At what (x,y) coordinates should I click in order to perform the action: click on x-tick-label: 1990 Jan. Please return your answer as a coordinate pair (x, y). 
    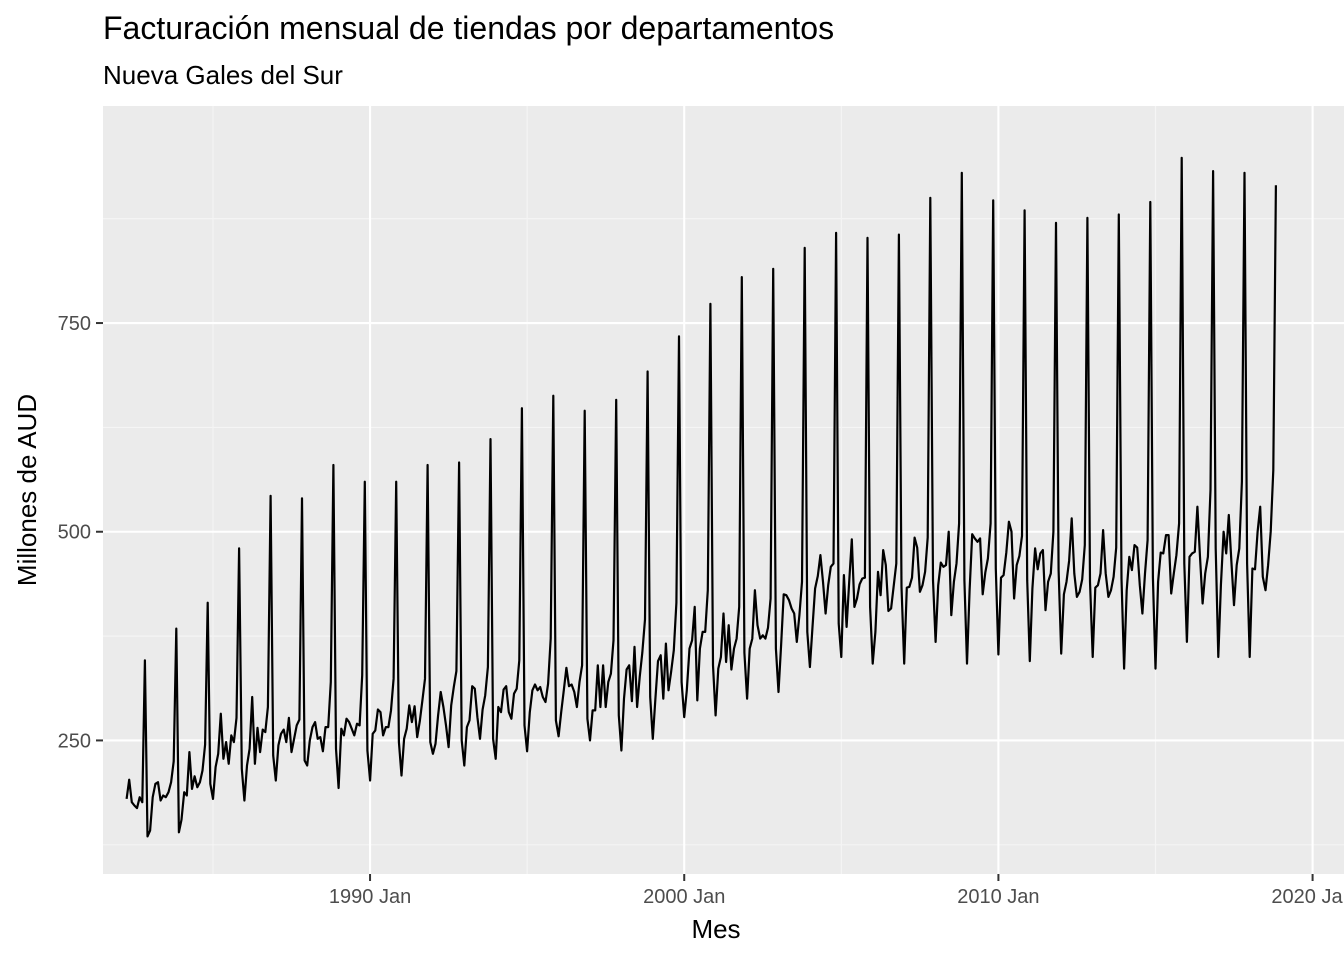
    Looking at the image, I should click on (370, 897).